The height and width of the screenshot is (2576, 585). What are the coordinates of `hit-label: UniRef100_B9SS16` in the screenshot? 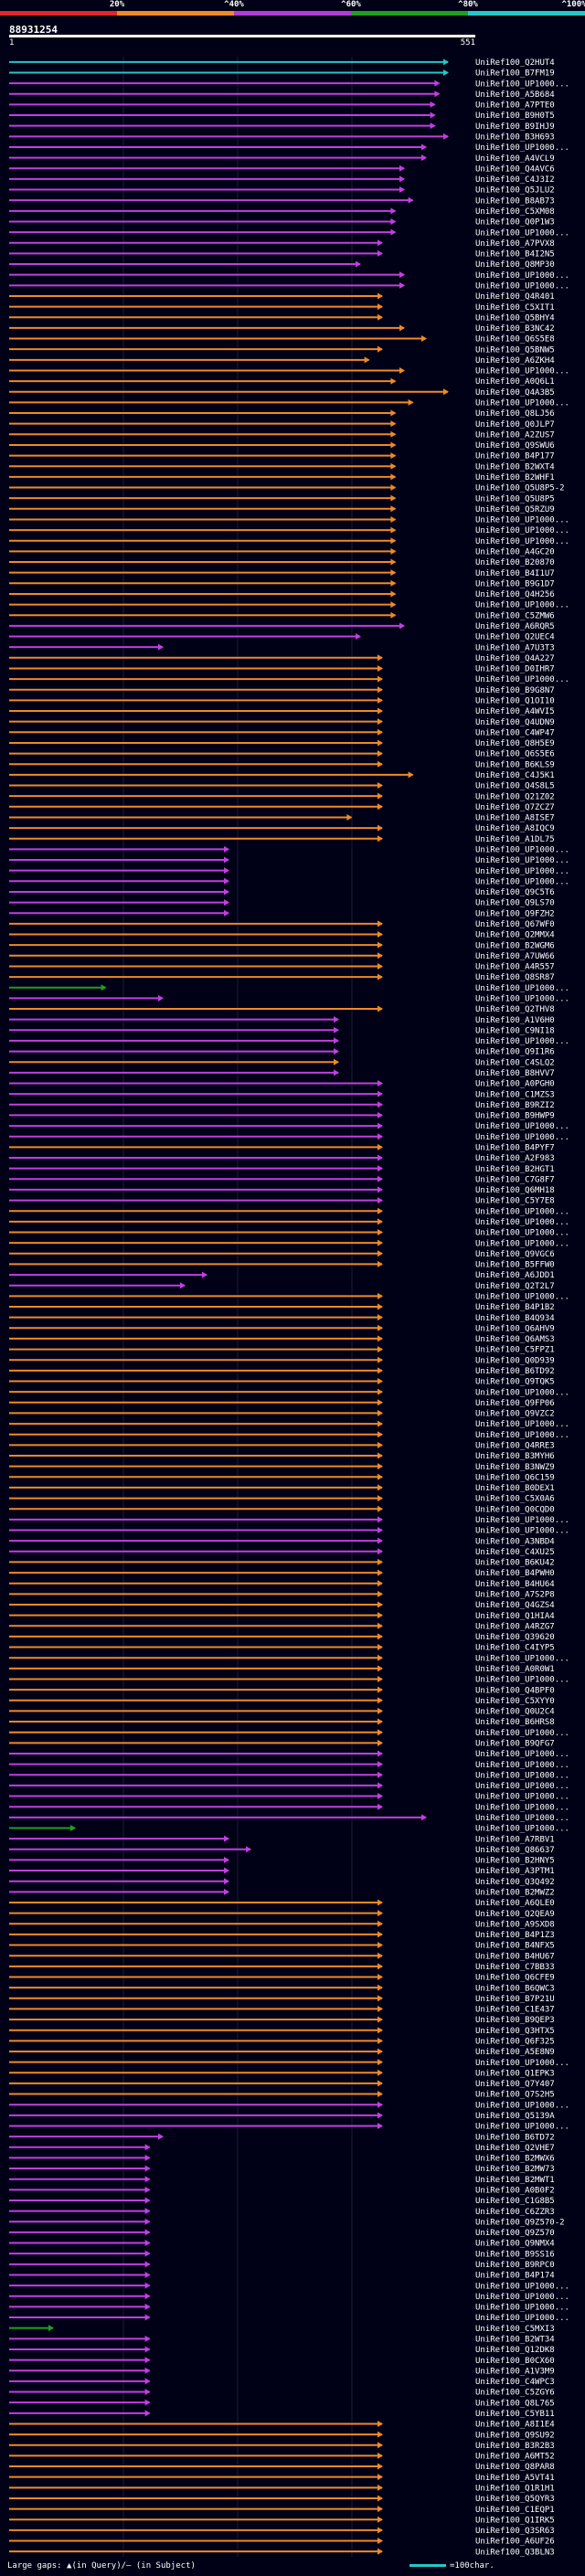 It's located at (515, 2254).